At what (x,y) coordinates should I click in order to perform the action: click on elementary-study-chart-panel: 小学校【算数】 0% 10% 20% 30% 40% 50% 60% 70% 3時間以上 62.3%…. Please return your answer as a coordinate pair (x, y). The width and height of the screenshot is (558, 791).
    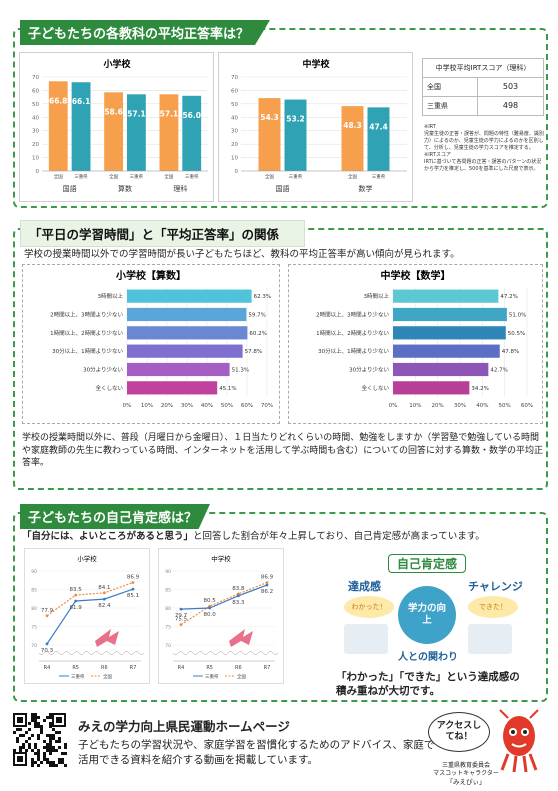
    Looking at the image, I should click on (151, 344).